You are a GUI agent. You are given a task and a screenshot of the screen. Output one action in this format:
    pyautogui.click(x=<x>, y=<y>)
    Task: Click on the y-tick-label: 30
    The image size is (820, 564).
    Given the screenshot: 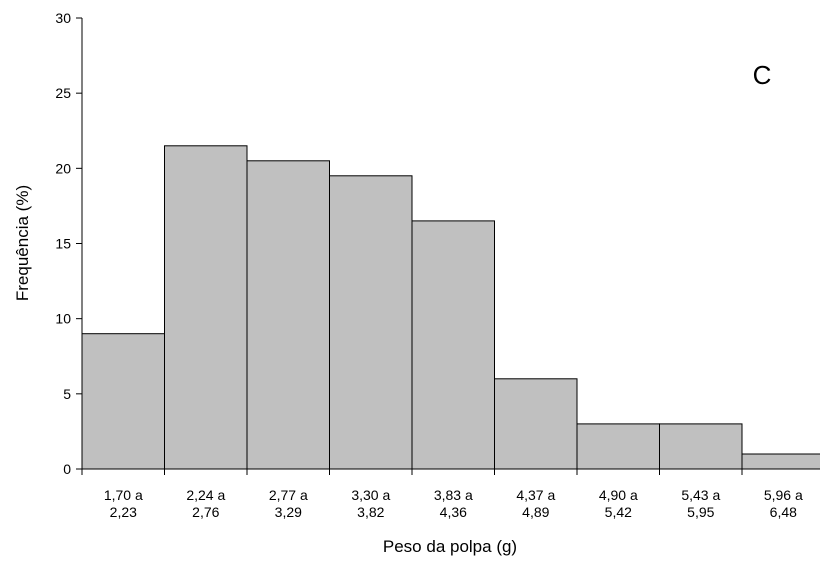 What is the action you would take?
    pyautogui.click(x=63, y=18)
    